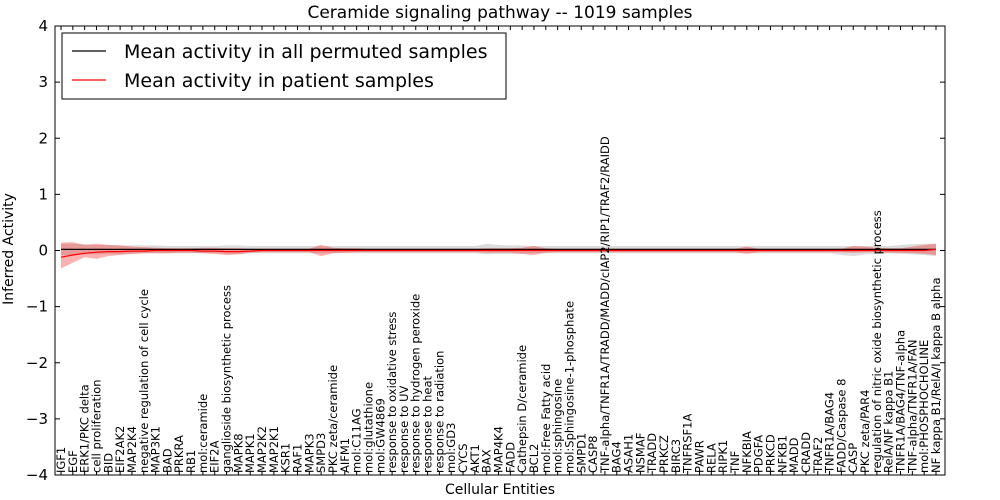  I want to click on category-label: Cathepsin D/ceramide, so click(522, 409).